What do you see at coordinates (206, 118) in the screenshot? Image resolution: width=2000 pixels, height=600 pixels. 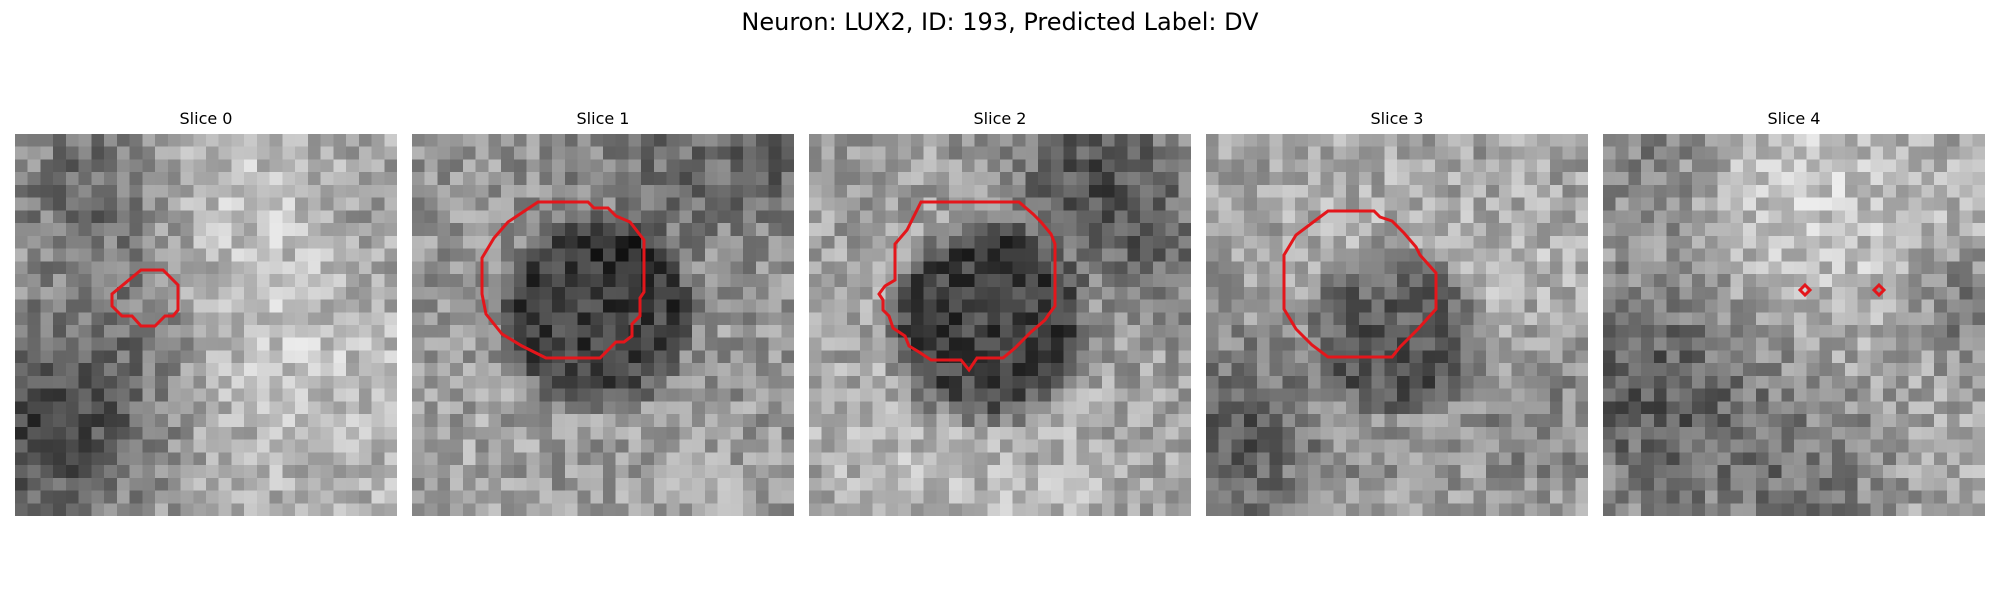 I see `slice-title-0: Slice 0` at bounding box center [206, 118].